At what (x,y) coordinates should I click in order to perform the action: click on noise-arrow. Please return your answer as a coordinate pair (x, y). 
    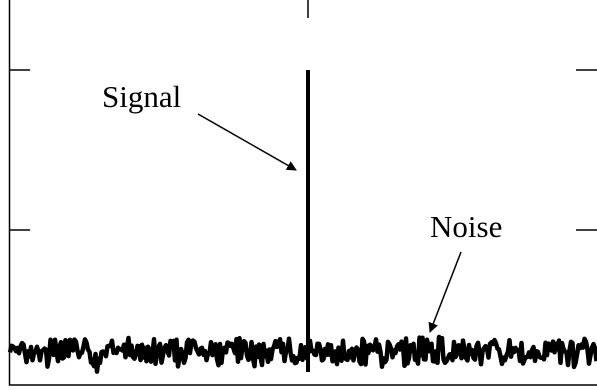
    Looking at the image, I should click on (445, 292).